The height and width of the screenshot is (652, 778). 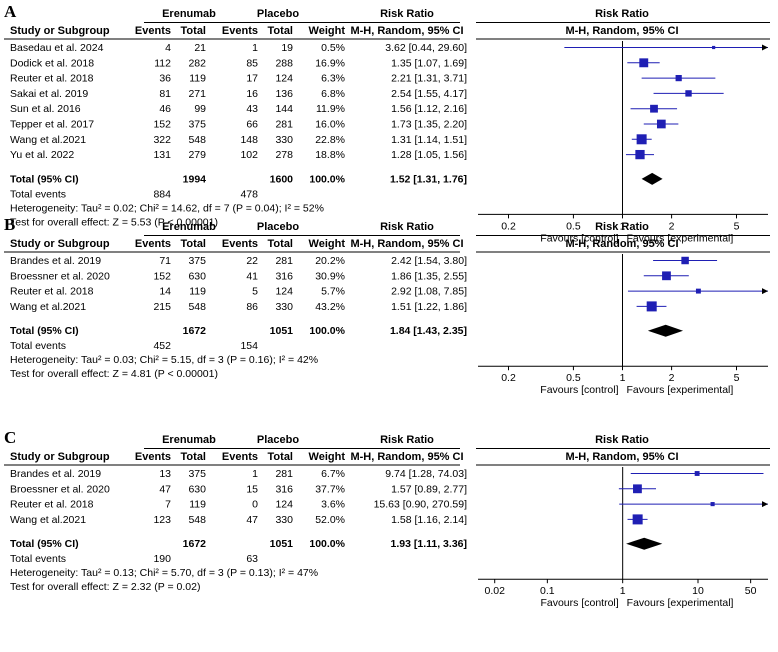 I want to click on events2-cell: 66, so click(x=252, y=125).